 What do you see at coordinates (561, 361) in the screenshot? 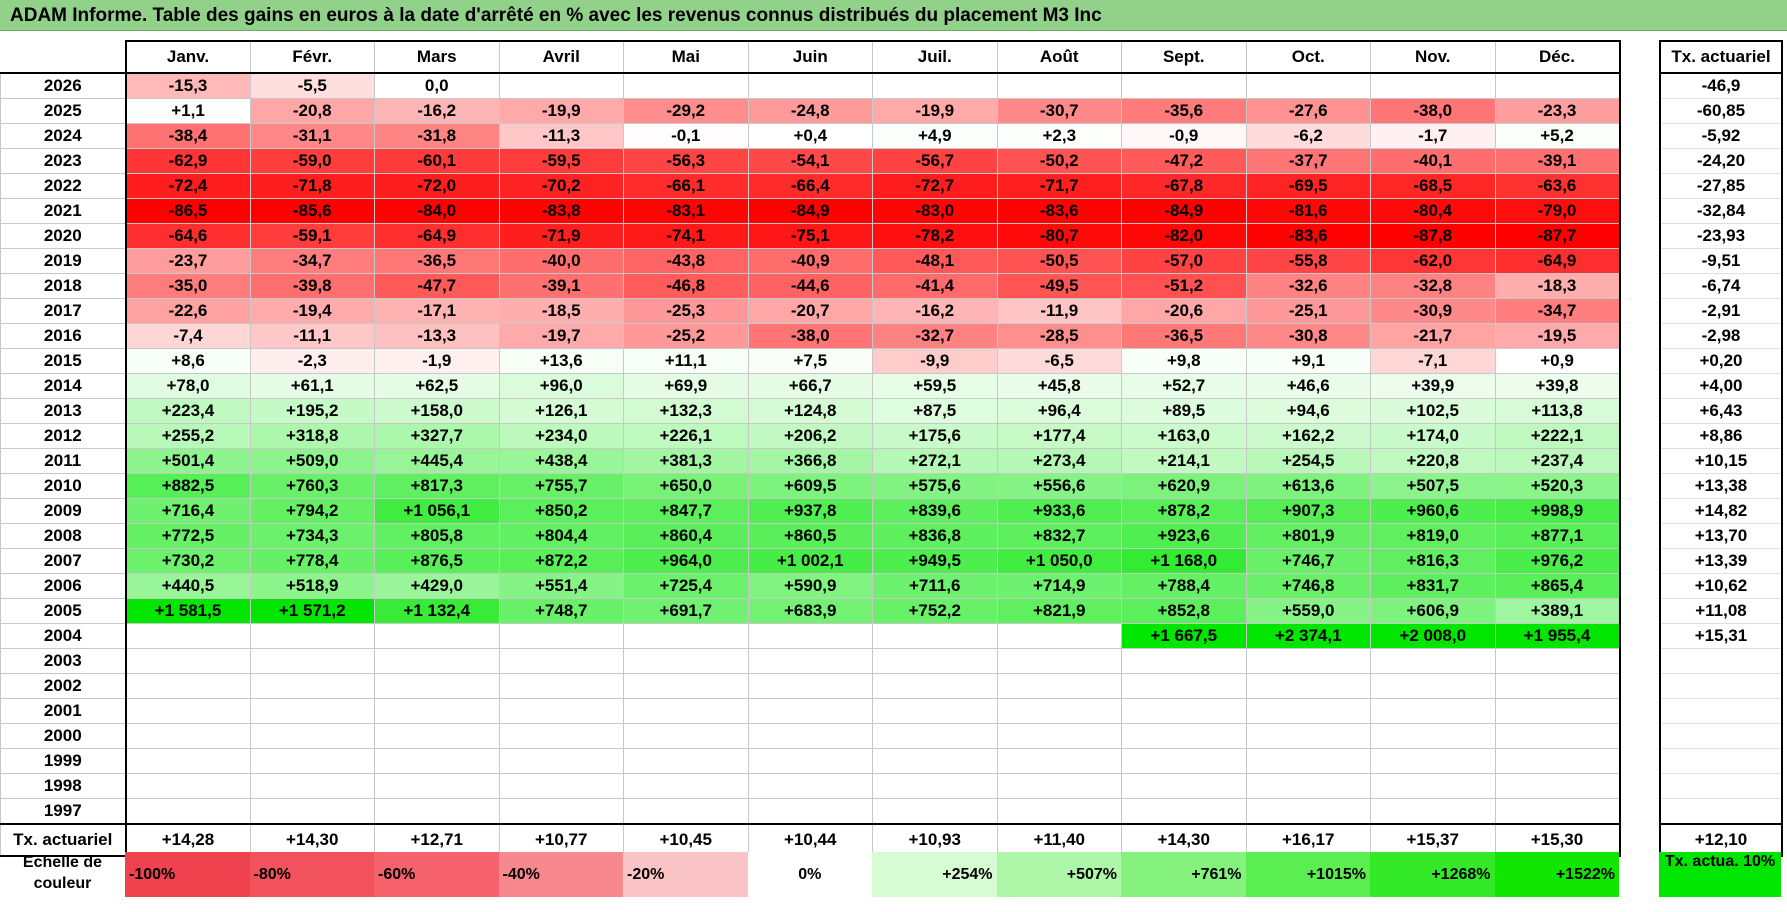
I see `gain-cell: +13,6` at bounding box center [561, 361].